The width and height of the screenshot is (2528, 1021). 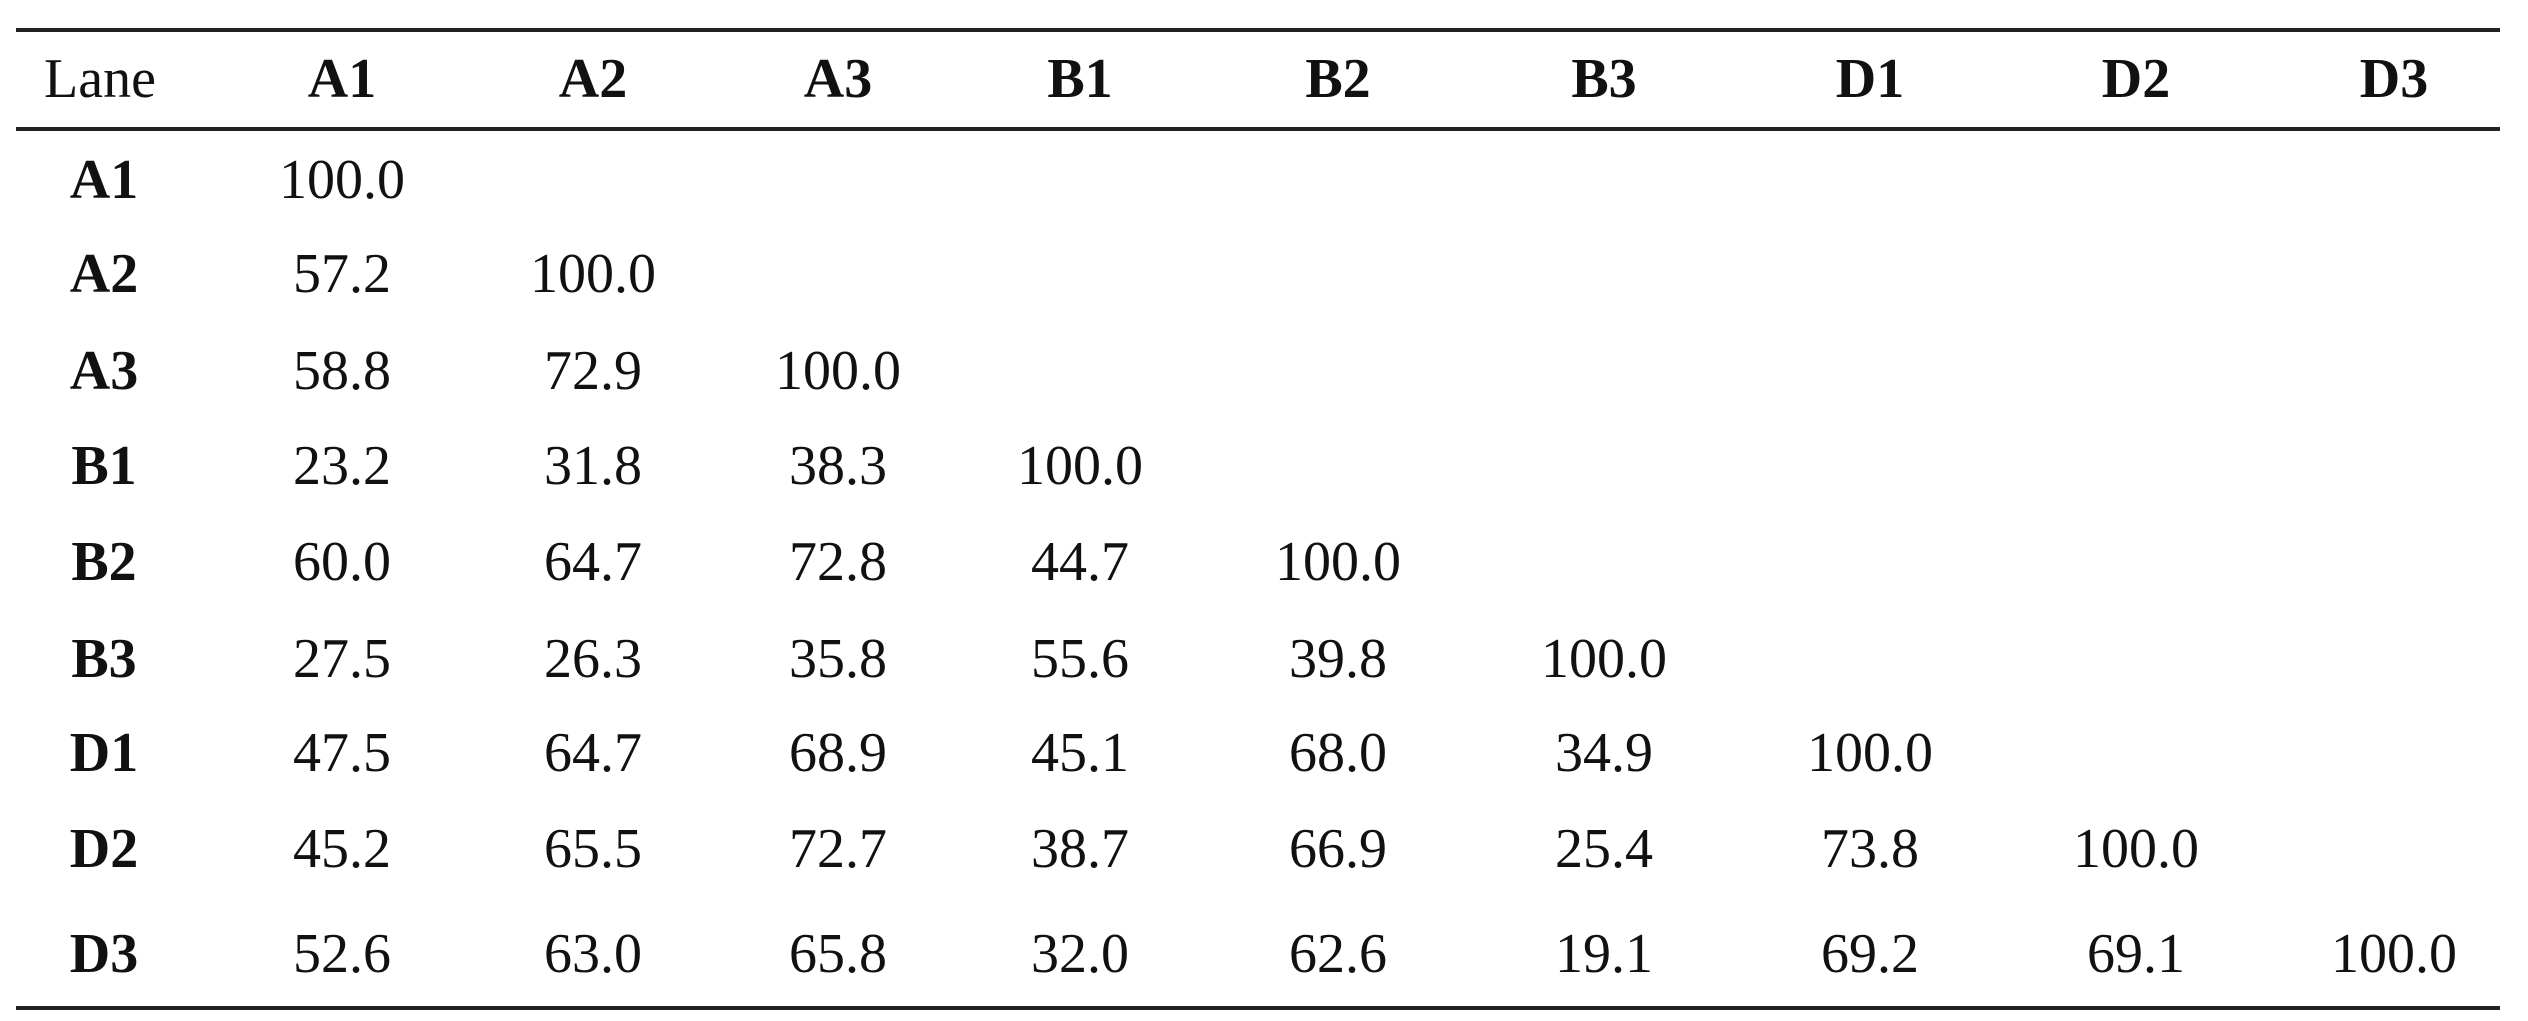 What do you see at coordinates (838, 659) in the screenshot?
I see `cell: 35.8` at bounding box center [838, 659].